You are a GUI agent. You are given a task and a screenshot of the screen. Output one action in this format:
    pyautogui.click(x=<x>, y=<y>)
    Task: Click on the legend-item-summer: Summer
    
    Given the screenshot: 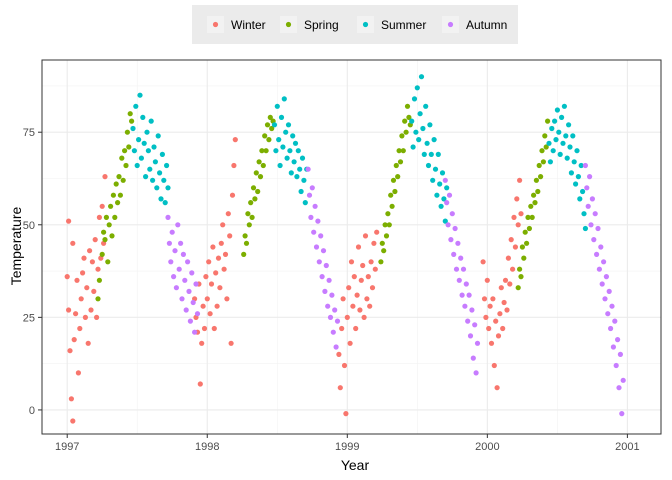 What is the action you would take?
    pyautogui.click(x=391, y=24)
    